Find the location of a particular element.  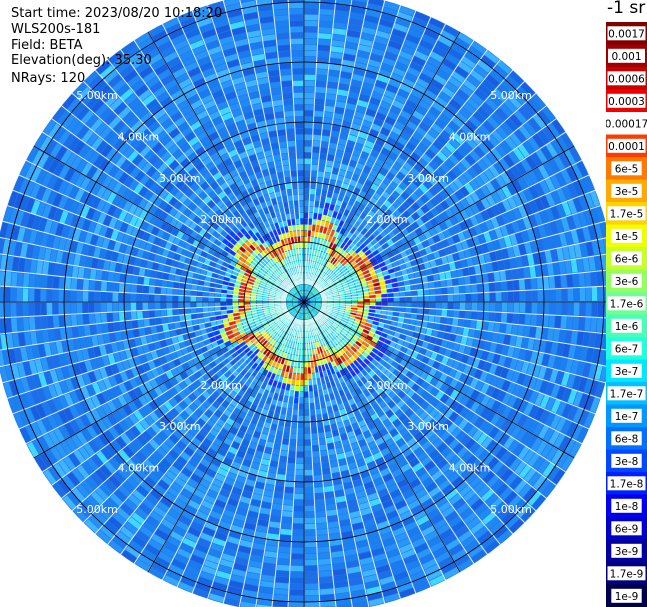

colorbar-tick-label: 3e-7 is located at coordinates (627, 372).